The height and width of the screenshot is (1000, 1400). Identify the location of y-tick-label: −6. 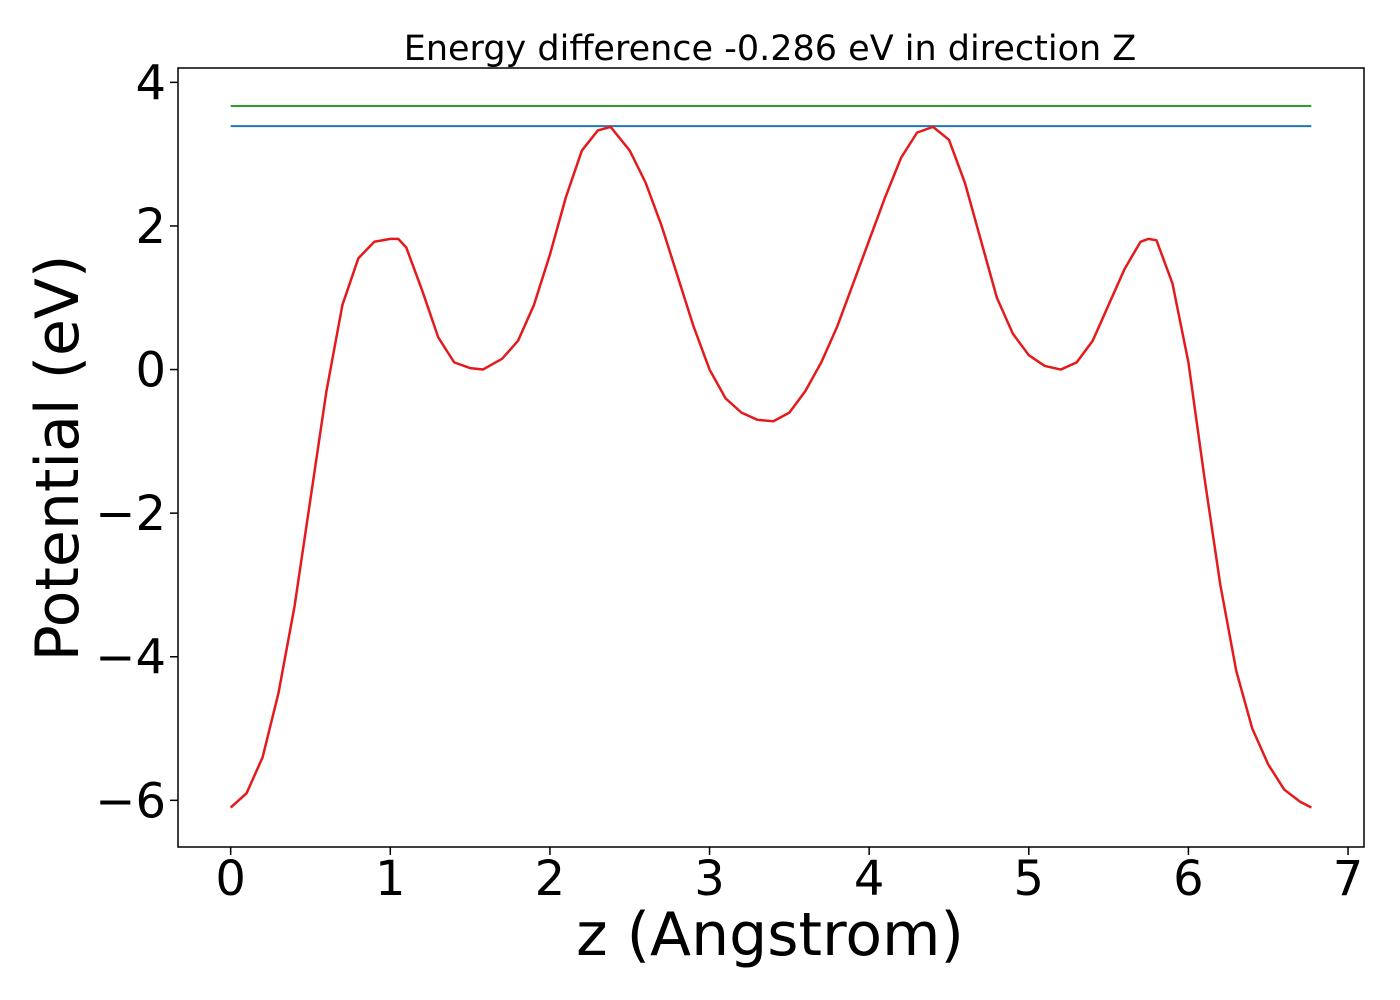
(130, 801).